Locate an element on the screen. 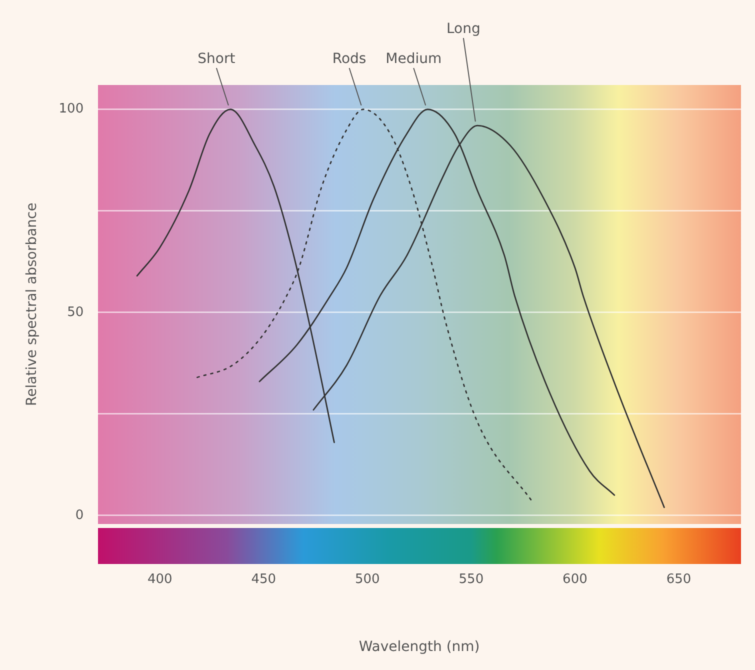 This screenshot has width=755, height=670. y-tick-label: 50 is located at coordinates (75, 312).